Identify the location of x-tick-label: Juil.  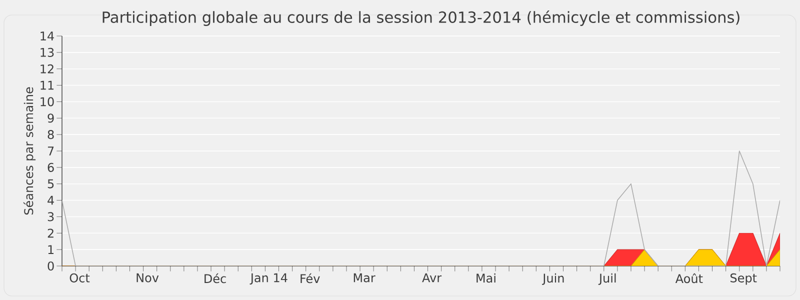
(607, 279).